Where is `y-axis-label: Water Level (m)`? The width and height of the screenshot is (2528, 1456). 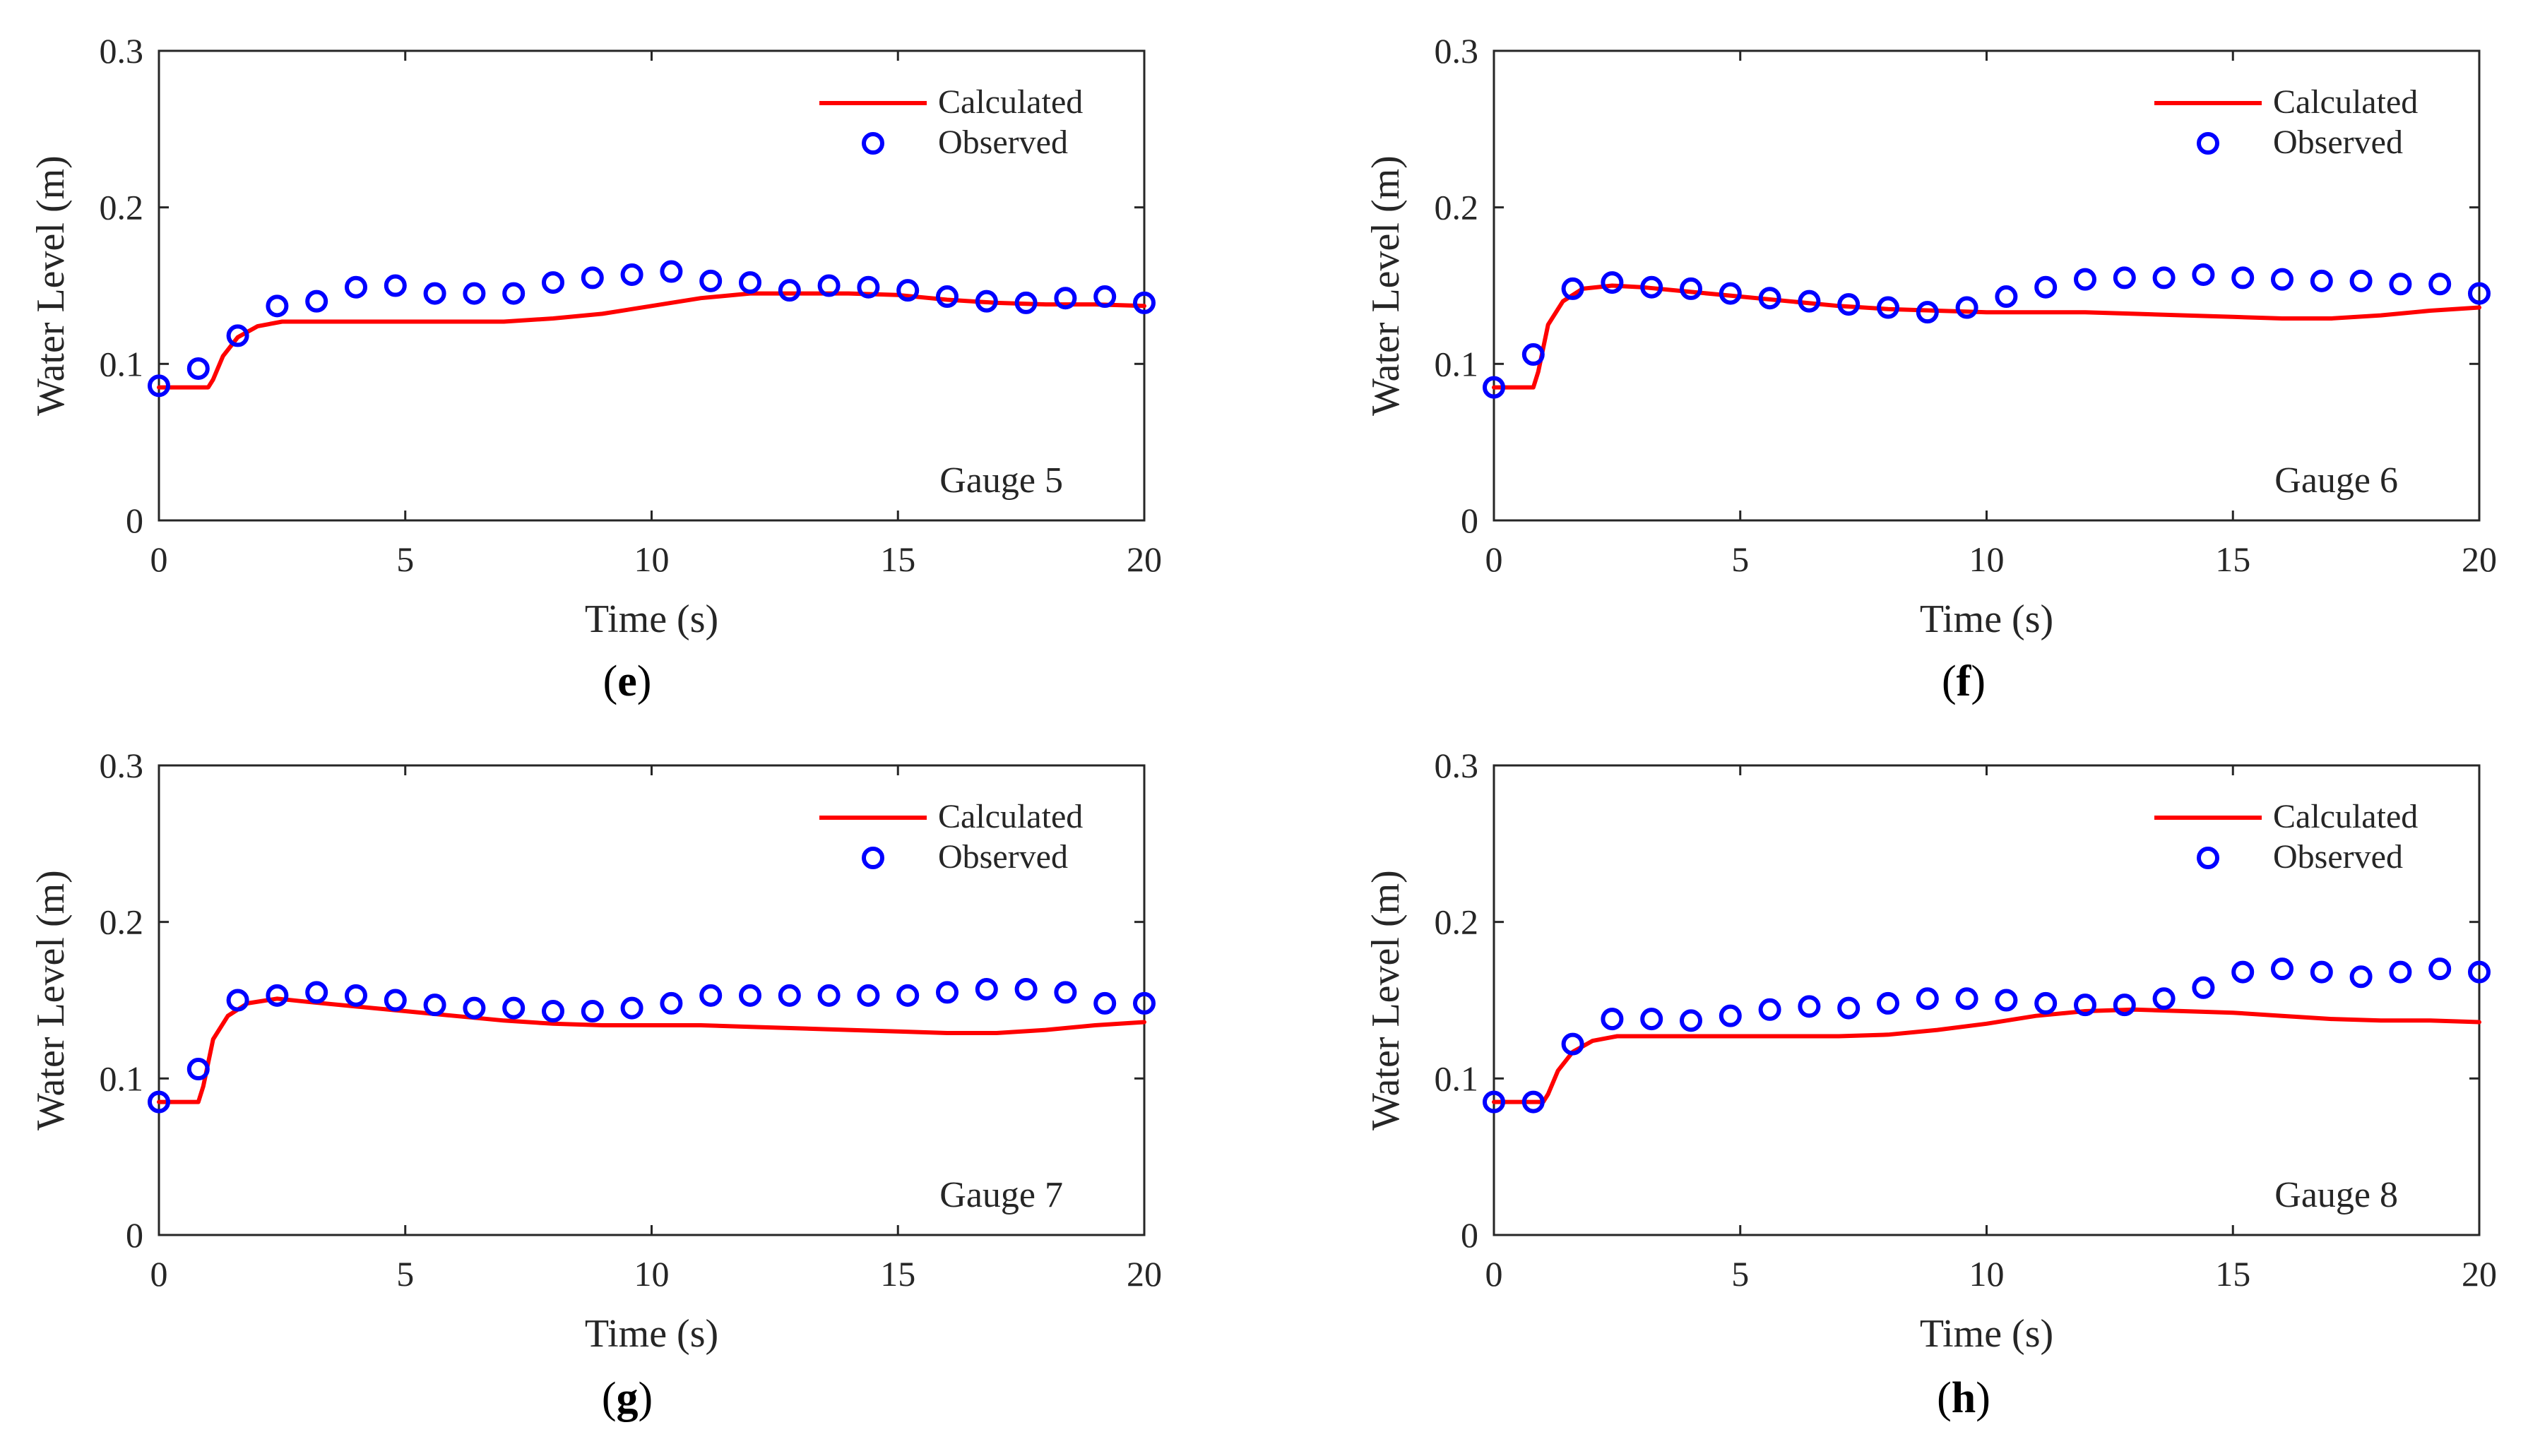
y-axis-label: Water Level (m) is located at coordinates (1386, 1000).